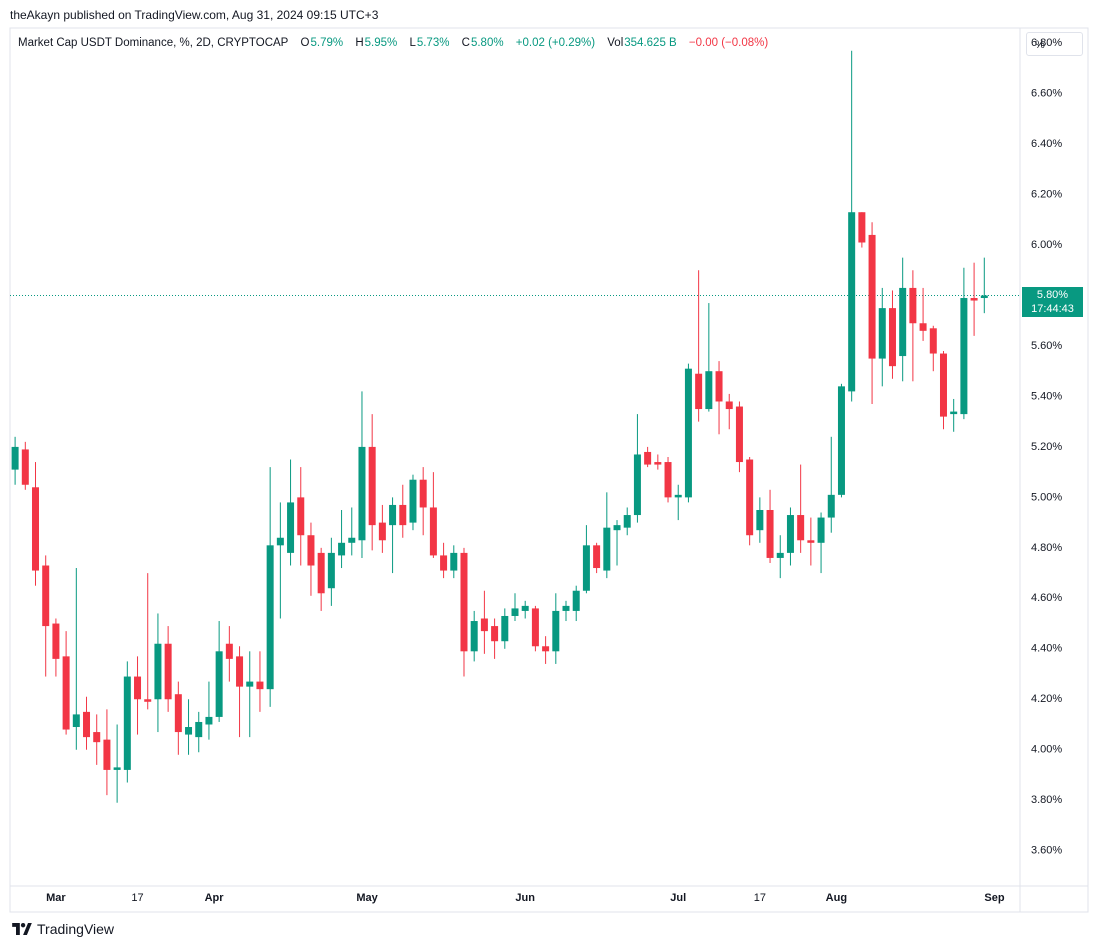  What do you see at coordinates (1046, 245) in the screenshot?
I see `y-tick-label: 6.00%` at bounding box center [1046, 245].